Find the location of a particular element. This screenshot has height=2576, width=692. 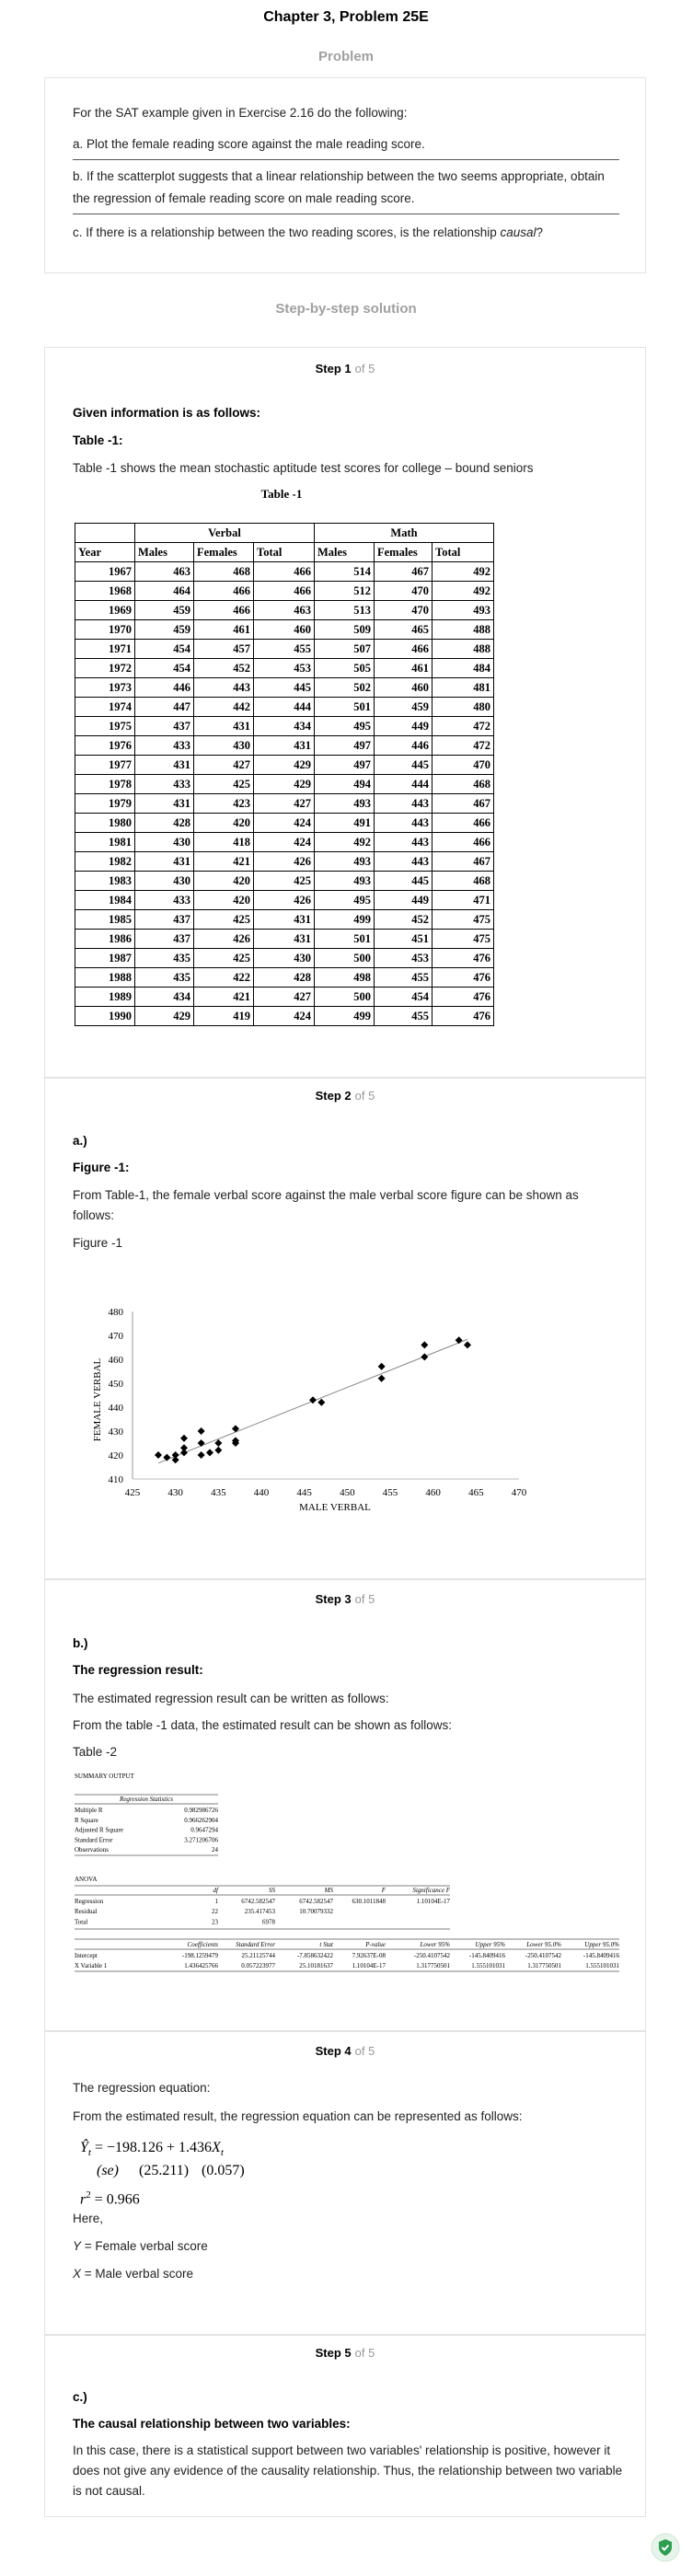

x-tick-label: 425 is located at coordinates (133, 1492).